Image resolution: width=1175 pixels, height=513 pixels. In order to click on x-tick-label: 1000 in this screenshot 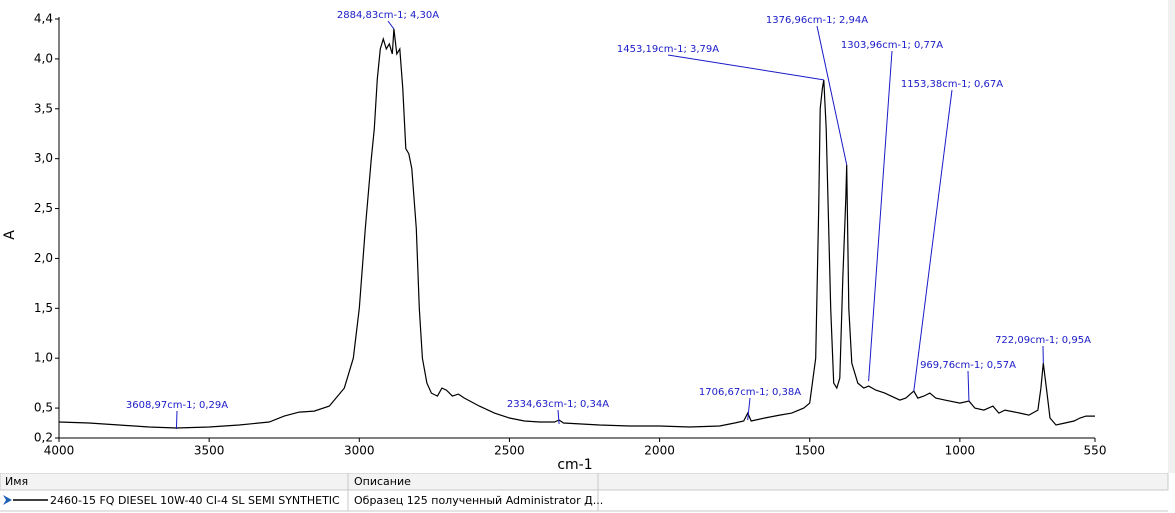, I will do `click(960, 451)`.